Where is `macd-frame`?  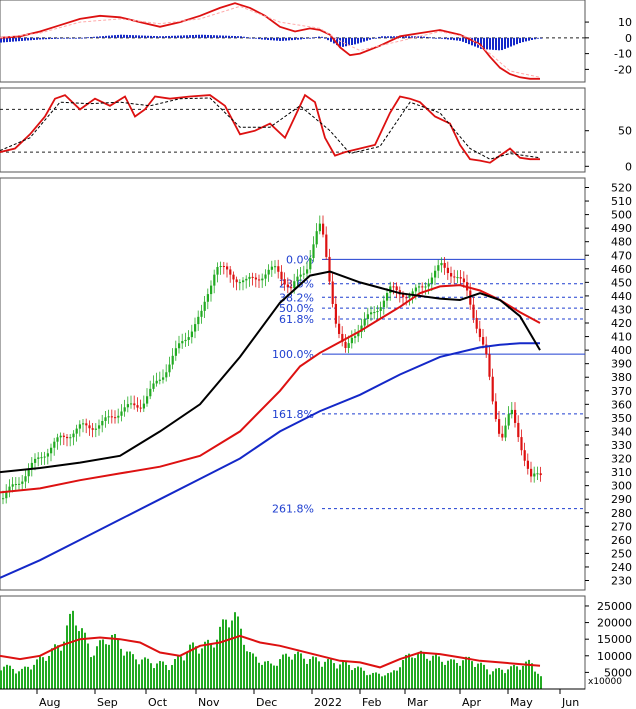
macd-frame is located at coordinates (293, 41).